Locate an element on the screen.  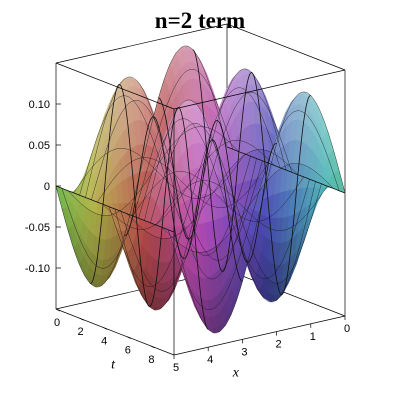
z-tick-label-3: -0.05 is located at coordinates (37, 228).